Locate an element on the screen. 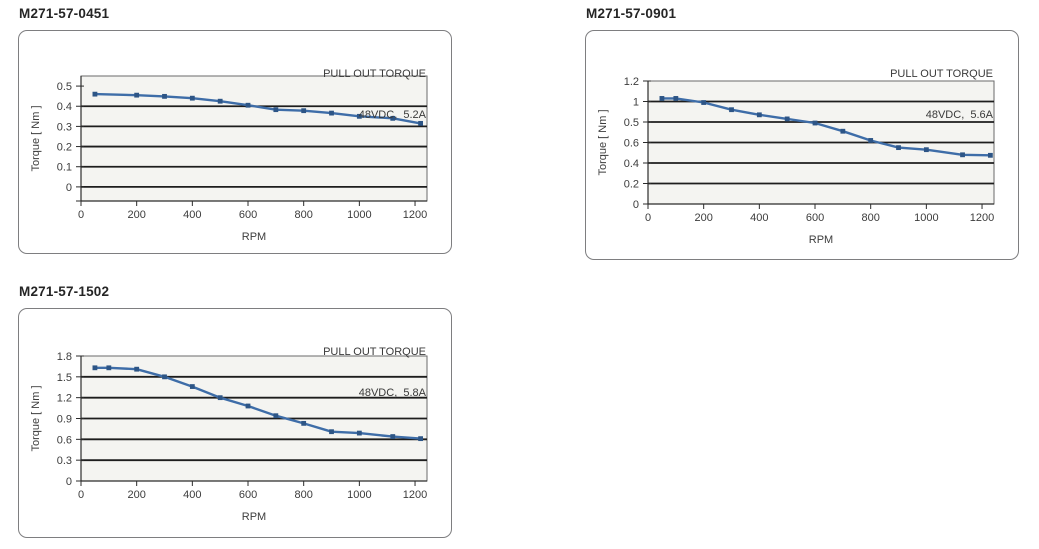  y-tick-label: 1 is located at coordinates (636, 103).